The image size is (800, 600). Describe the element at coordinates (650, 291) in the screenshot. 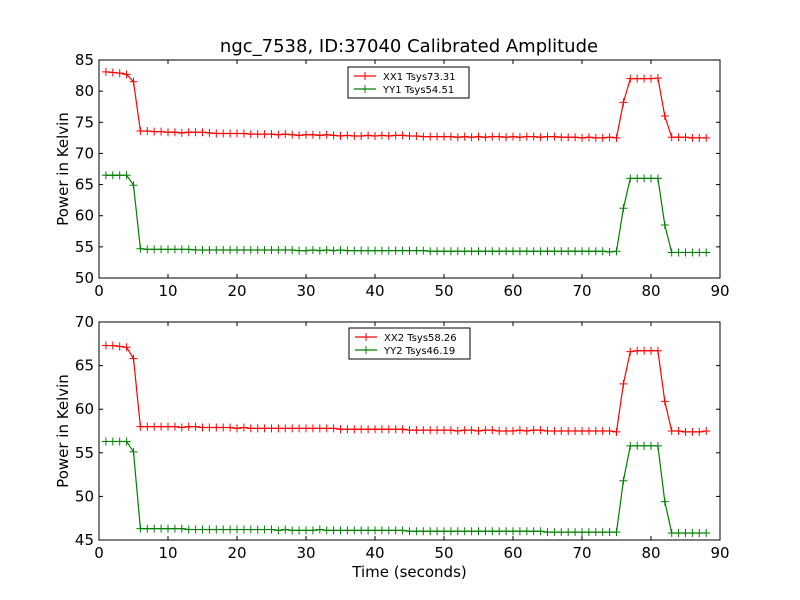

I see `x-tick-label: 80` at that location.